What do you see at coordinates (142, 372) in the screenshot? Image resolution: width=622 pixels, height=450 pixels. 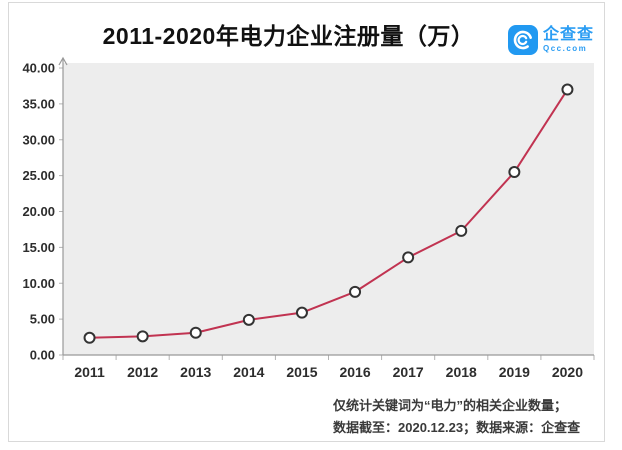 I see `x-tick-label: 2012` at bounding box center [142, 372].